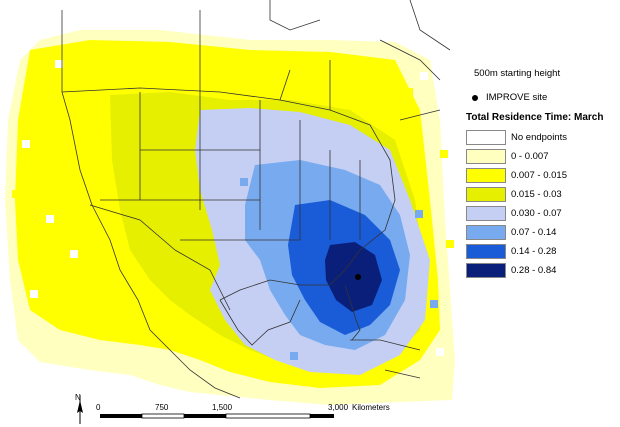  What do you see at coordinates (358, 277) in the screenshot?
I see `improve-site-marker` at bounding box center [358, 277].